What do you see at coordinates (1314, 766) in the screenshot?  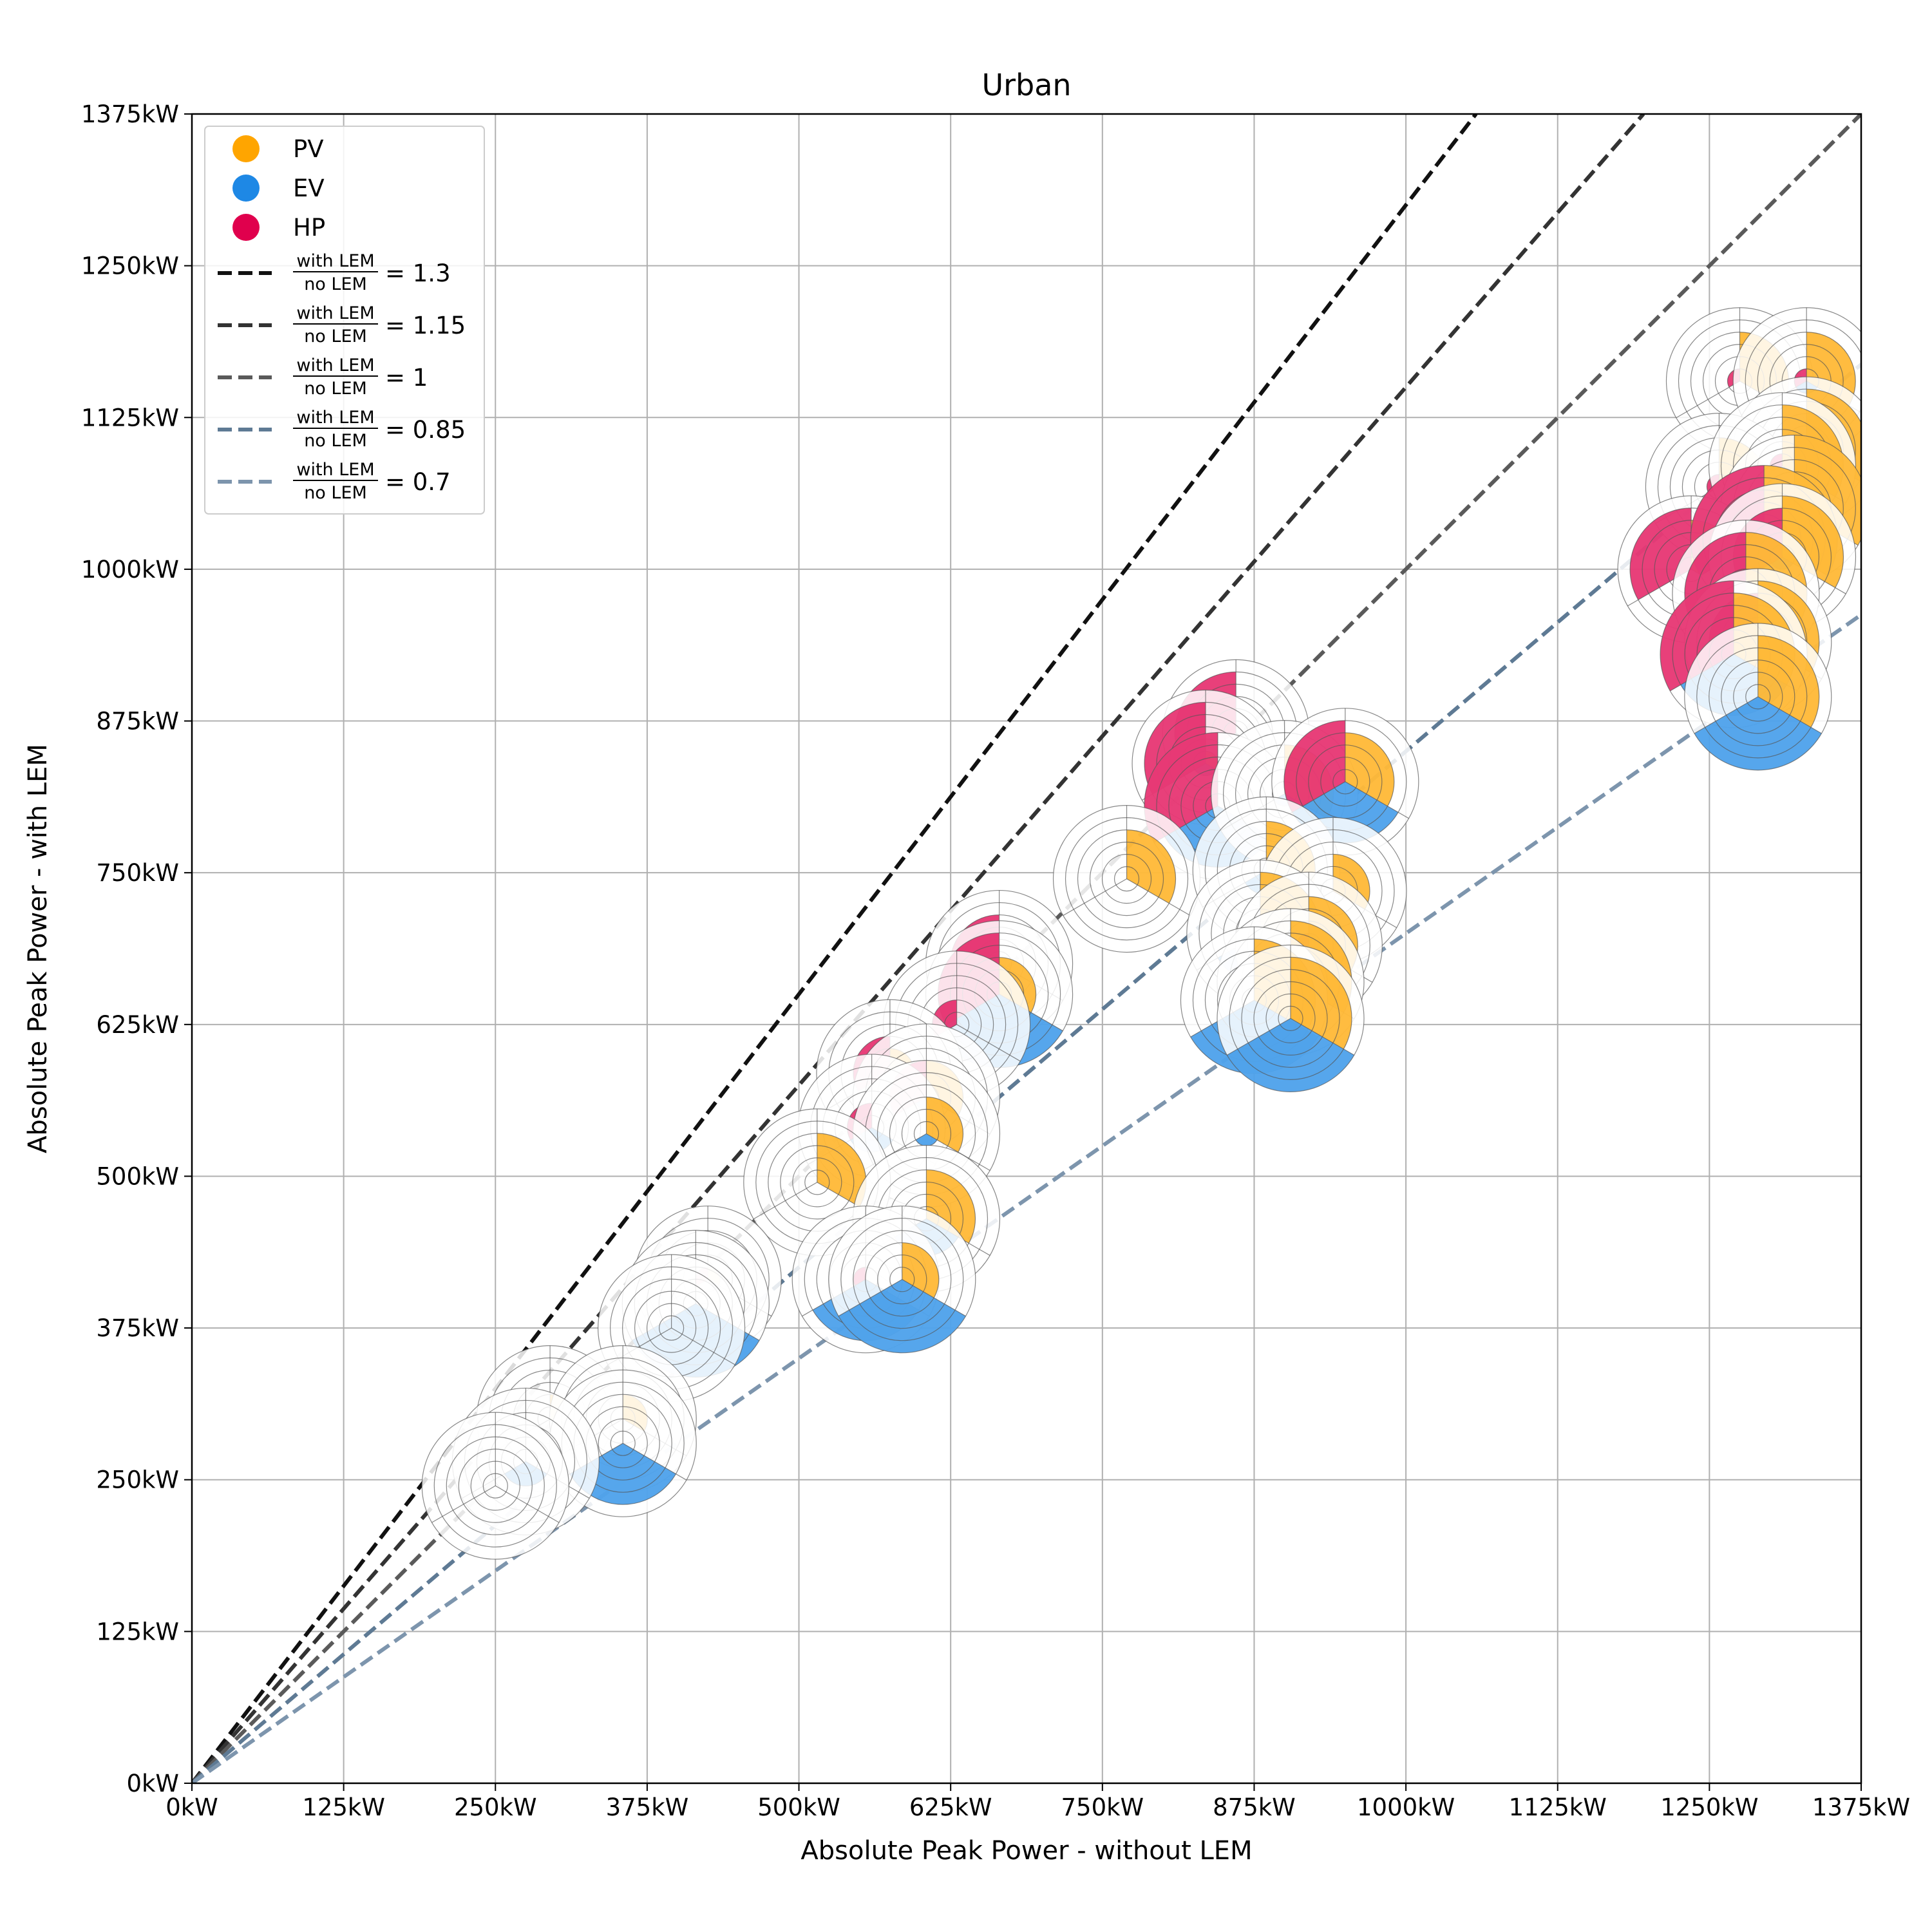 I see `hp-wedge` at bounding box center [1314, 766].